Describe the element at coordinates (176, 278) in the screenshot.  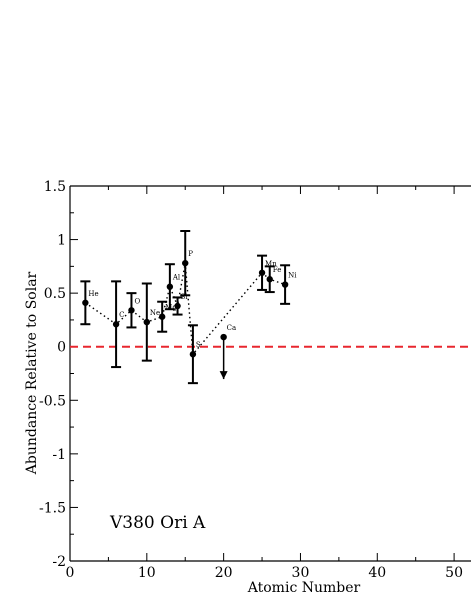
I see `point-label-al: Al` at that location.